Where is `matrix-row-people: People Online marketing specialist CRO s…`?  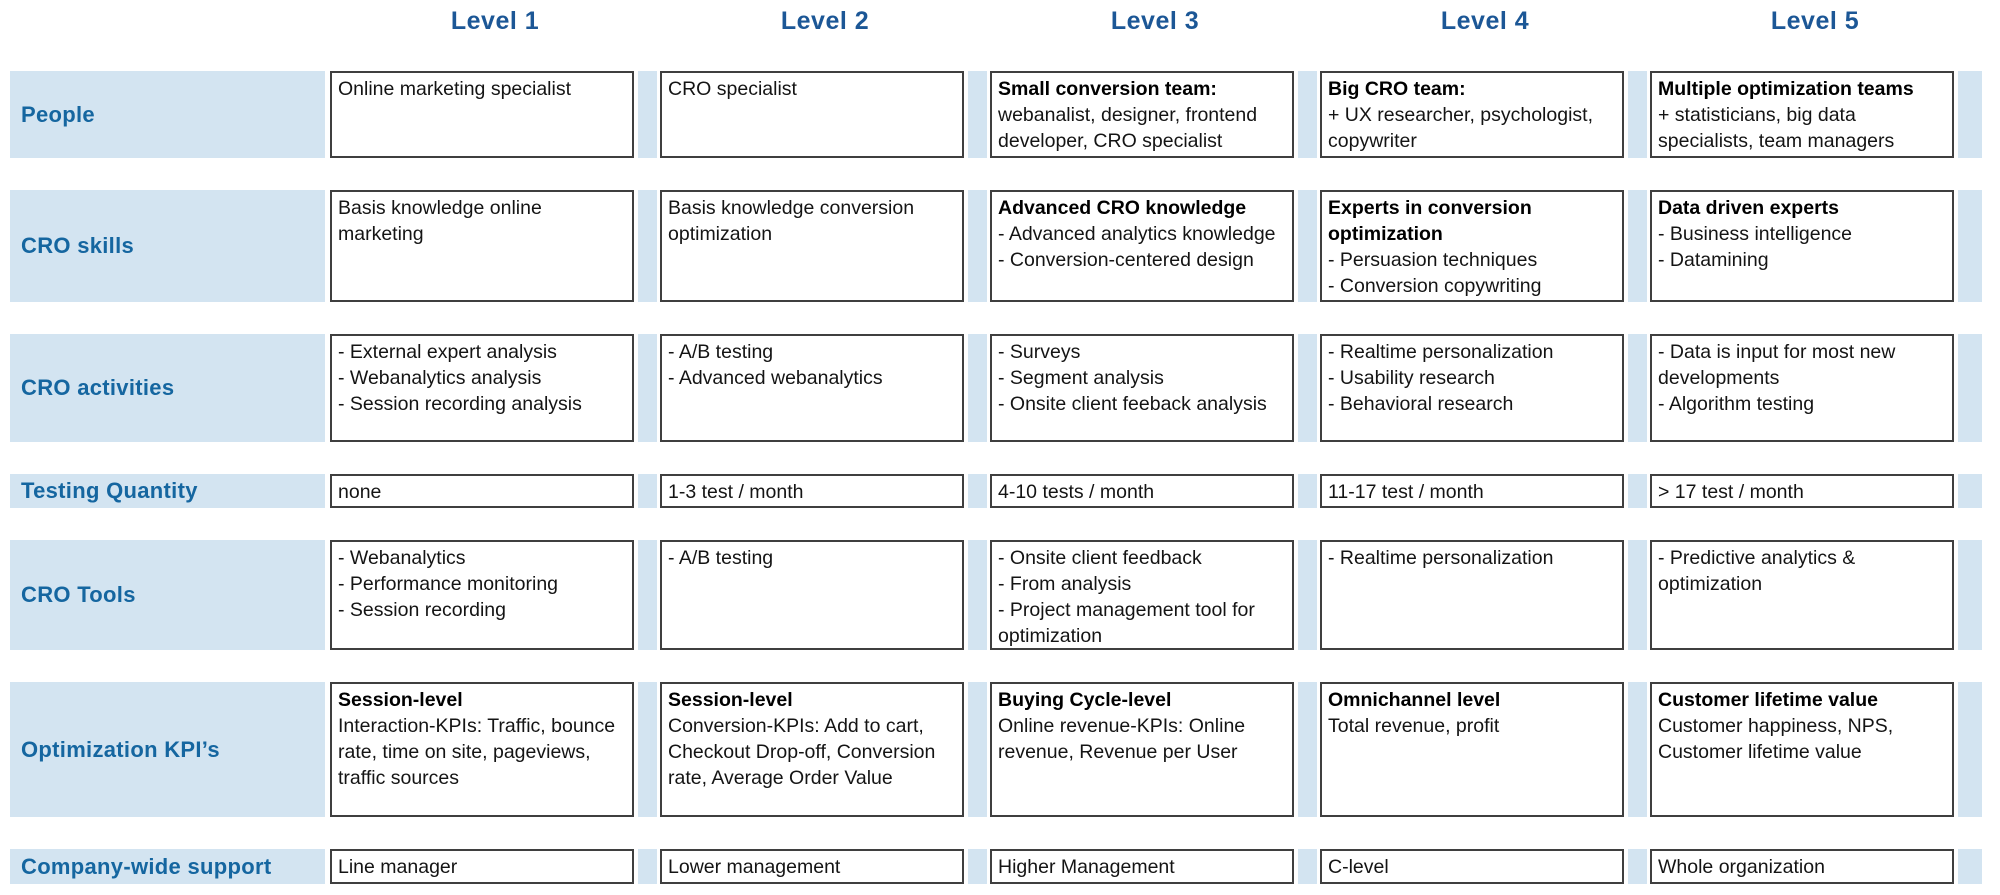
matrix-row-people: People Online marketing specialist CRO s… is located at coordinates (1005, 114).